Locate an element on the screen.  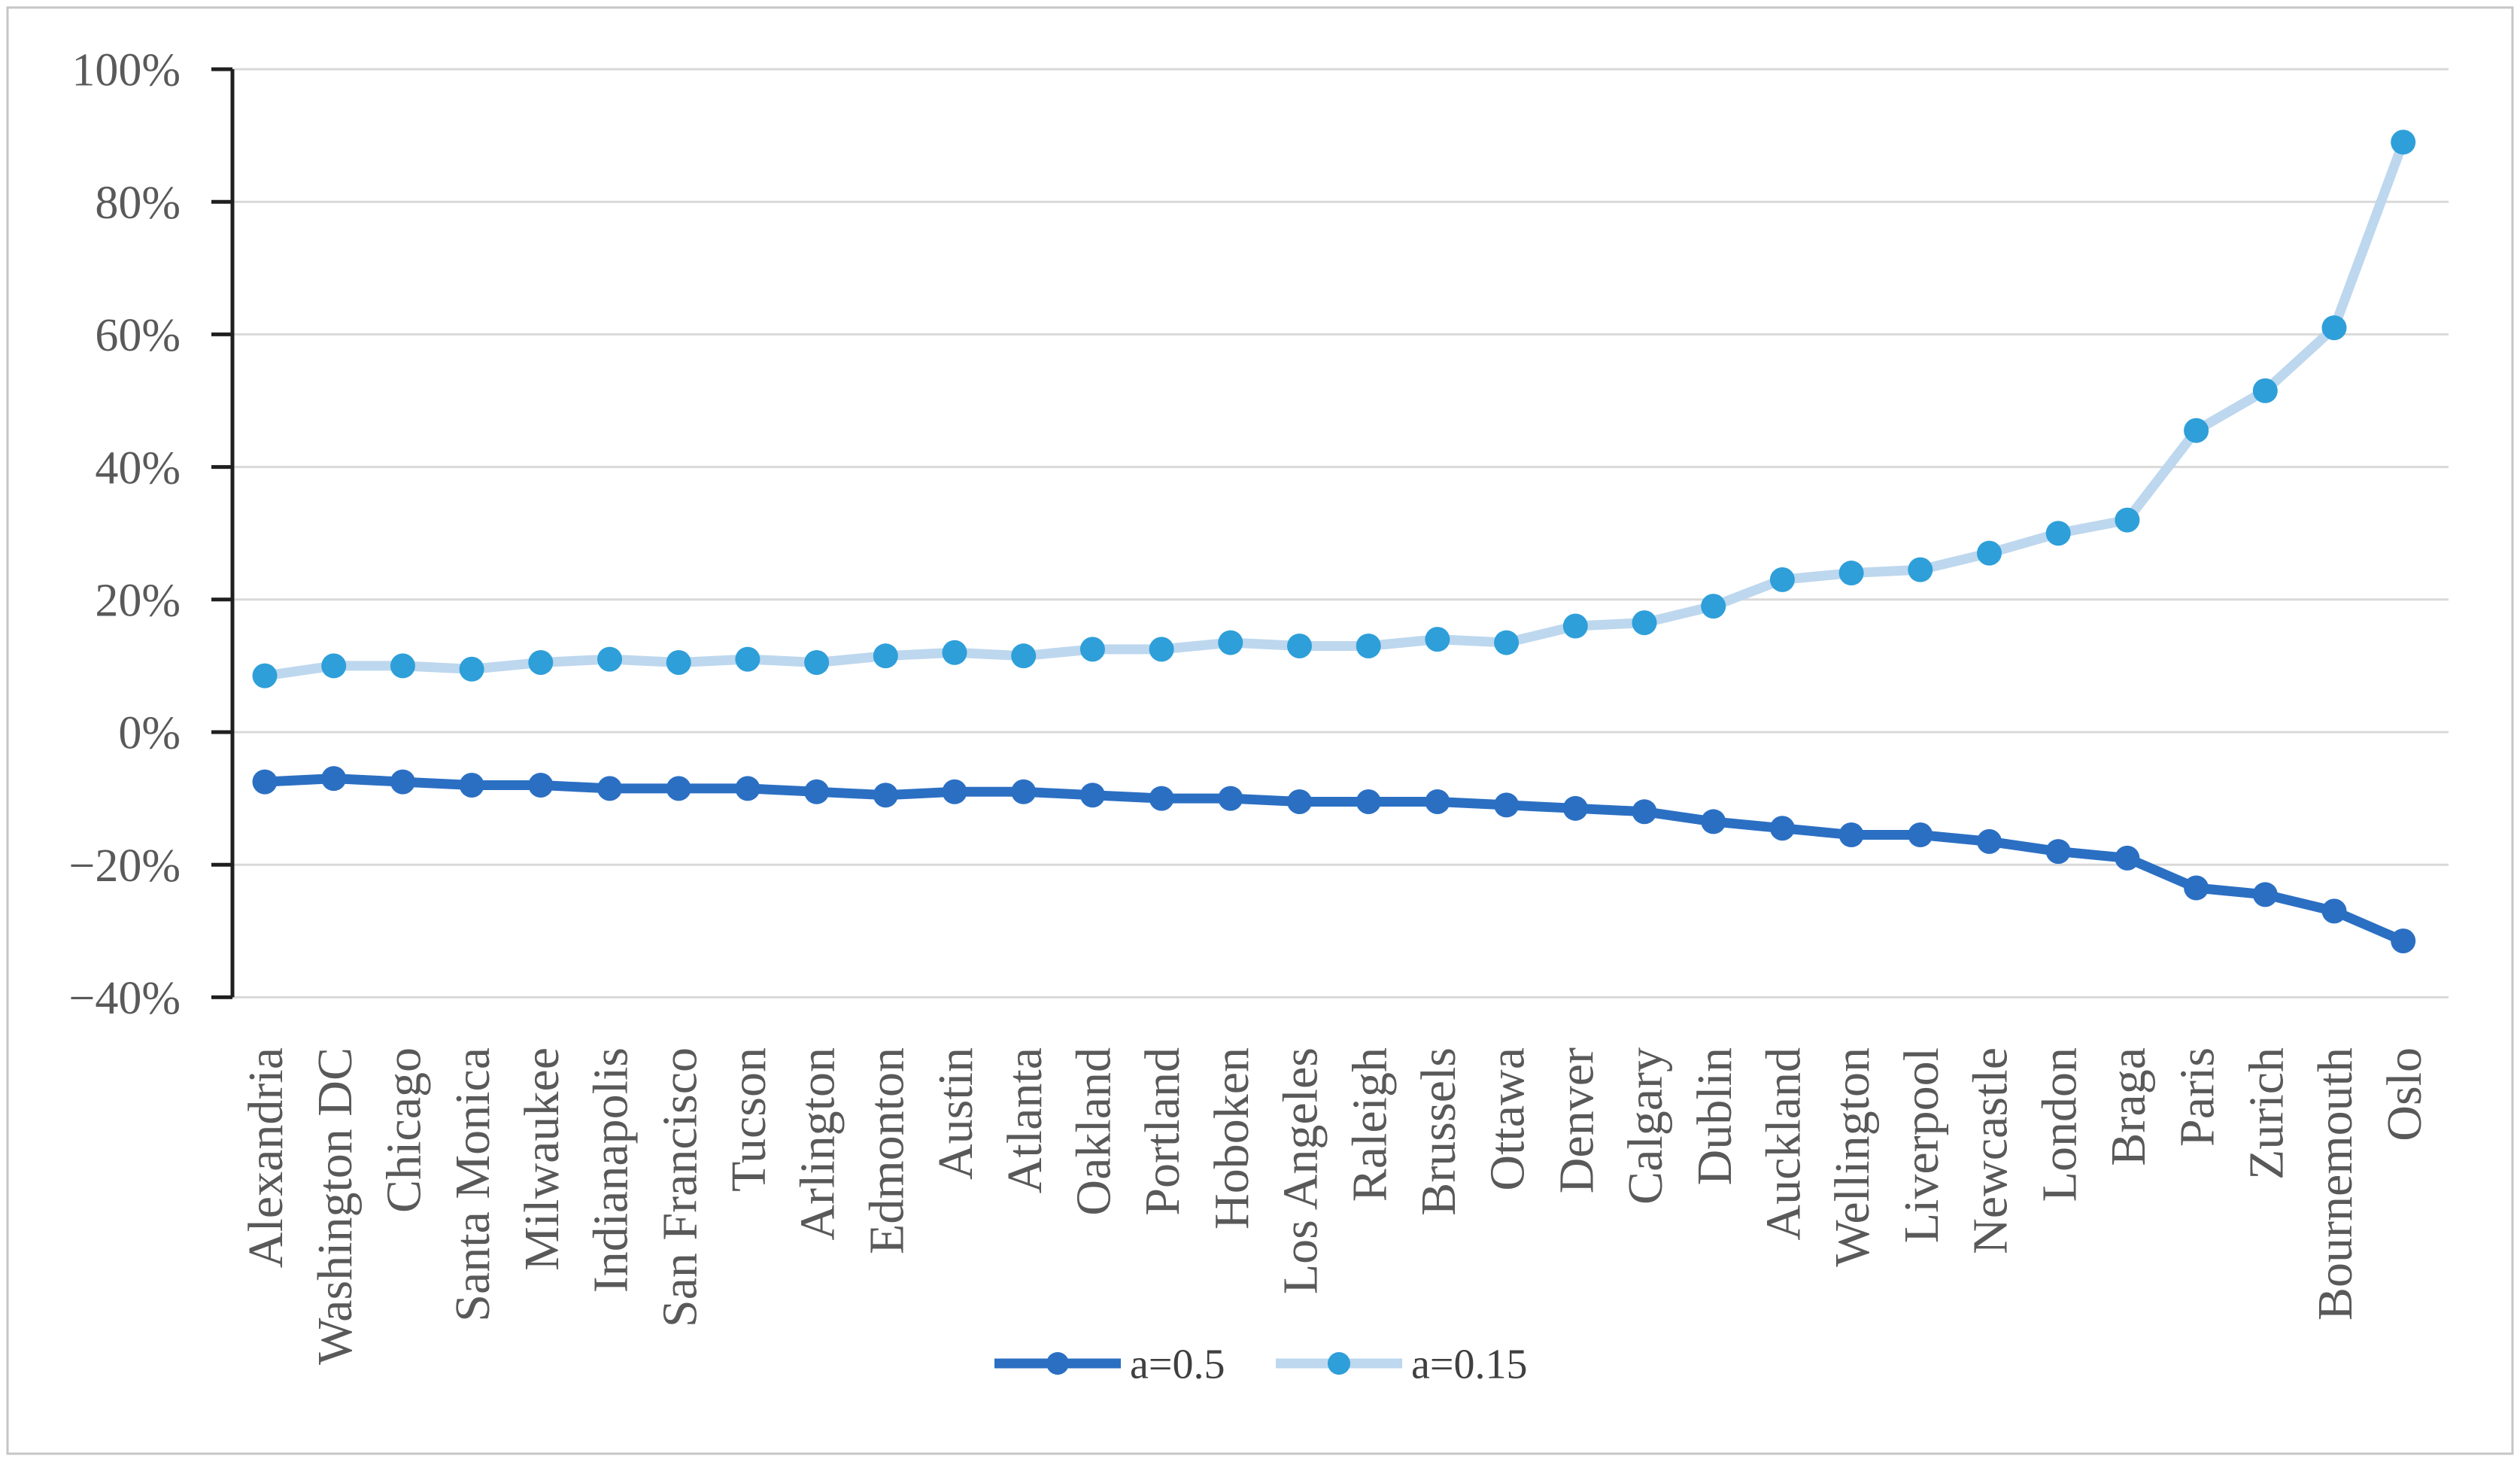
y-tick-label: 0% is located at coordinates (149, 733).